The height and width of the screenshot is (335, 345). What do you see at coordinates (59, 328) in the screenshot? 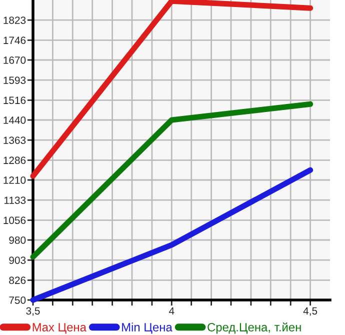
I see `legend-label: Max Цена` at bounding box center [59, 328].